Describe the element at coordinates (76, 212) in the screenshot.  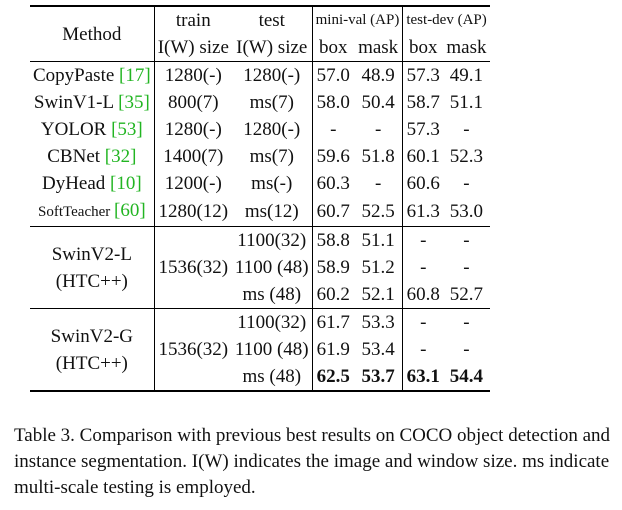
I see `method-label: SoftTeacher` at that location.